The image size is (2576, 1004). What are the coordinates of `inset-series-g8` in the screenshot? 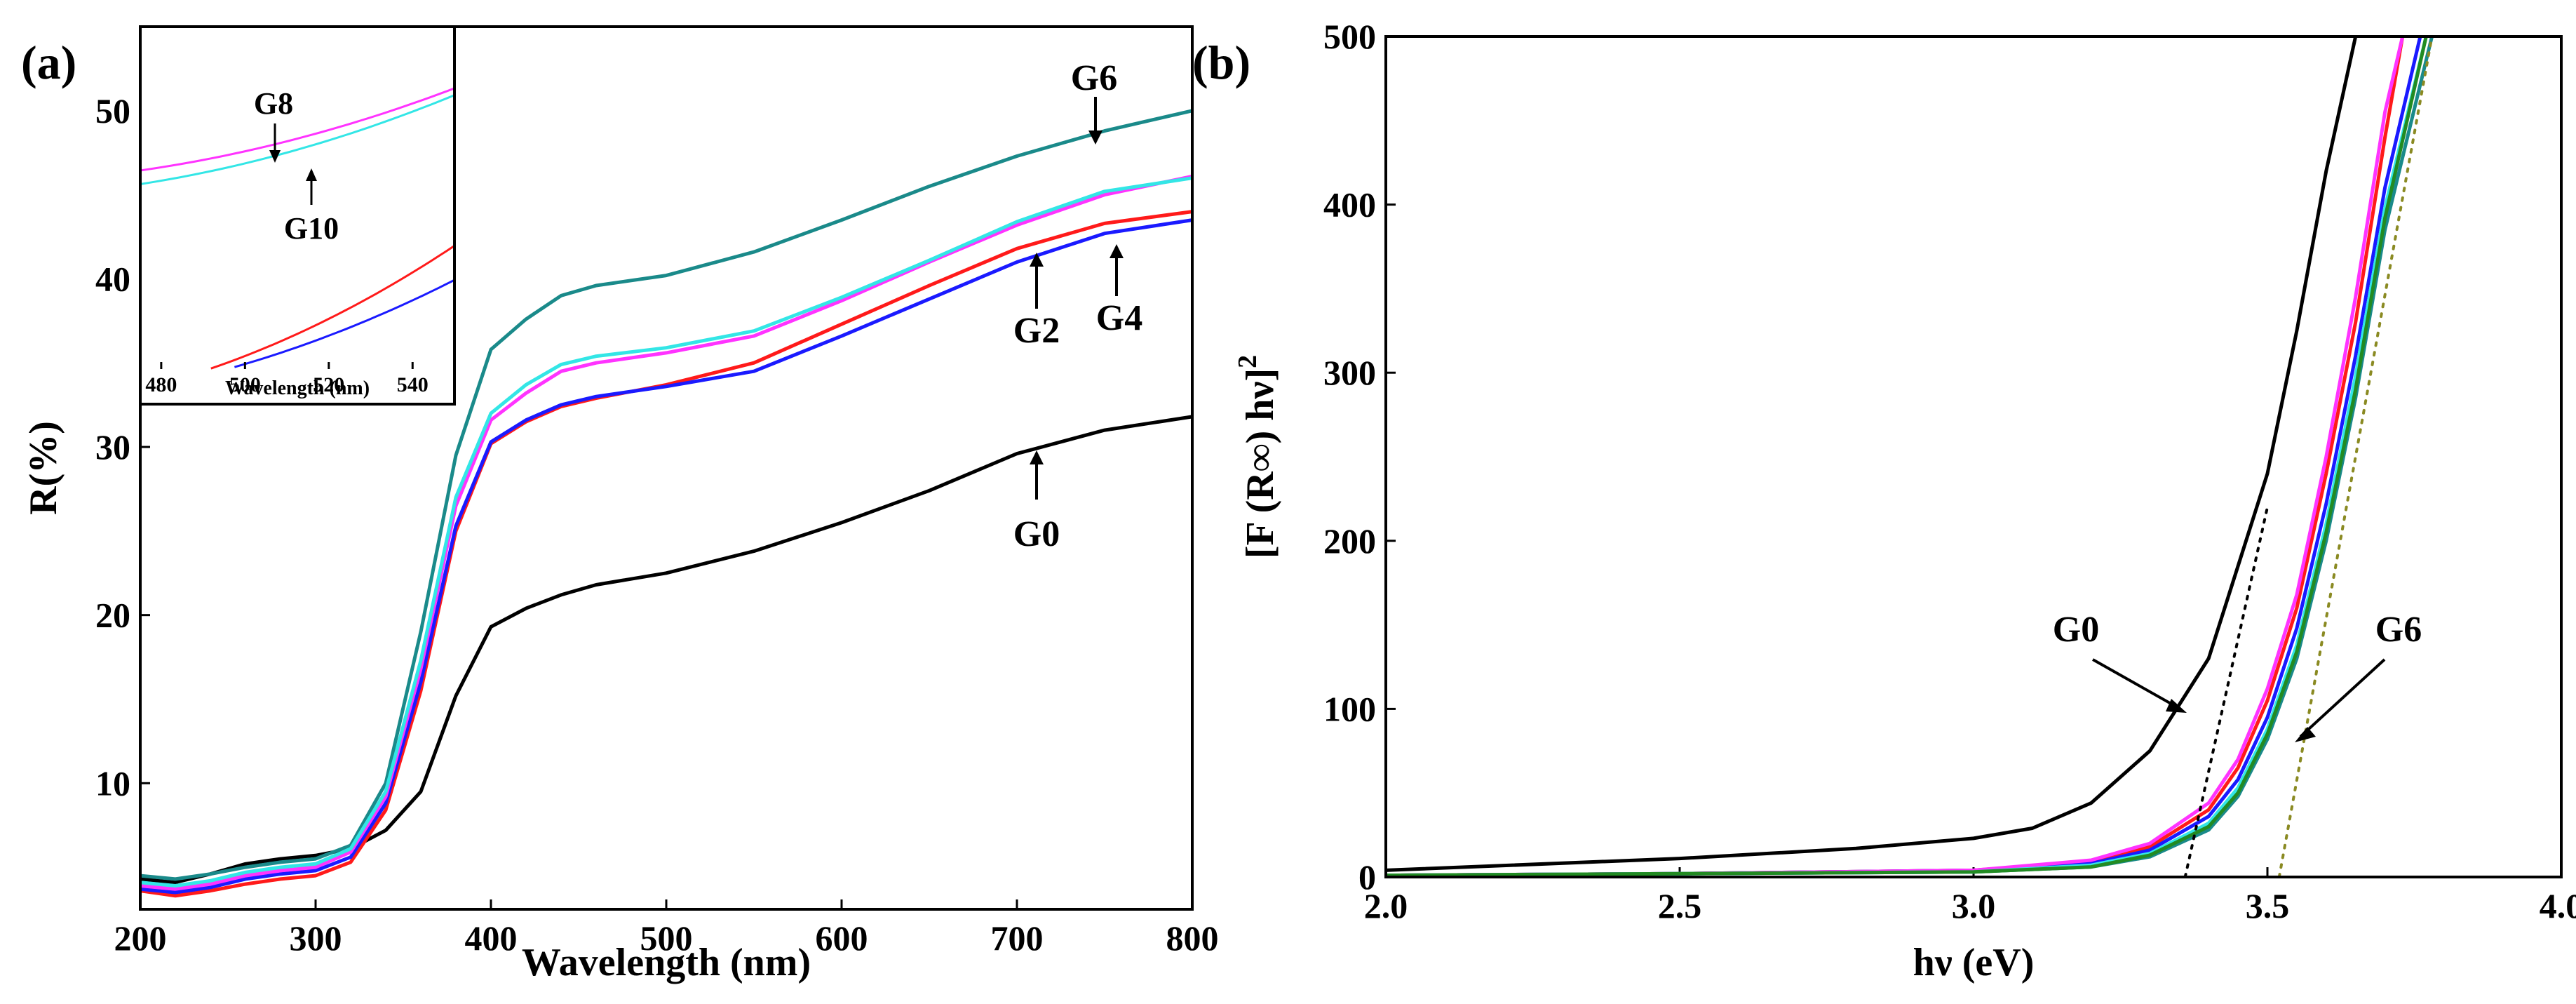 It's located at (297, 129).